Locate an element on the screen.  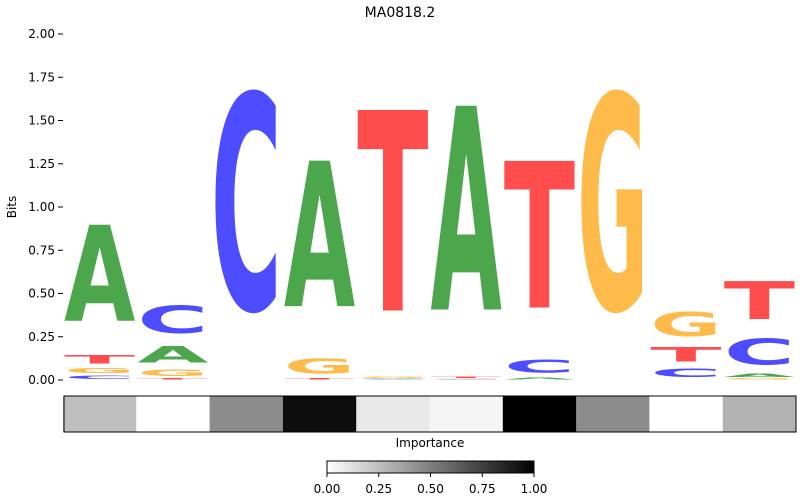
y-axis: 0.00 0.25 0.50 0.75 1.00 1.25 1.50 1.75 2.00 is located at coordinates (45, 207).